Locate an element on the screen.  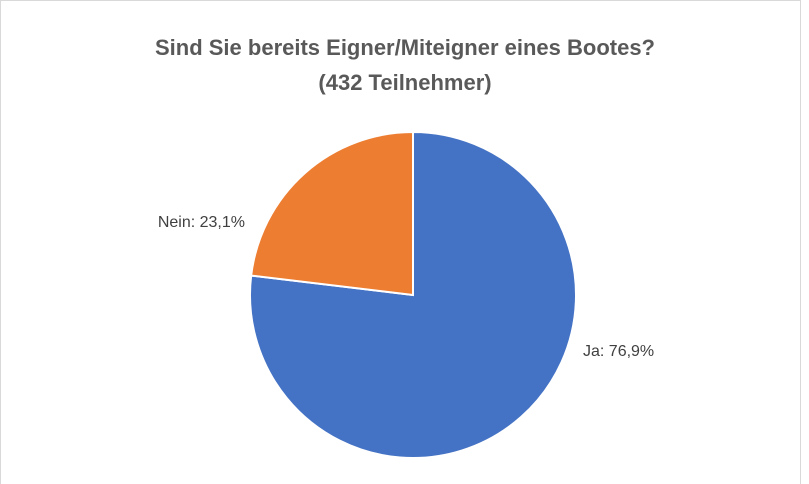
chart-subtitle: (432 Teilnehmer) is located at coordinates (404, 82).